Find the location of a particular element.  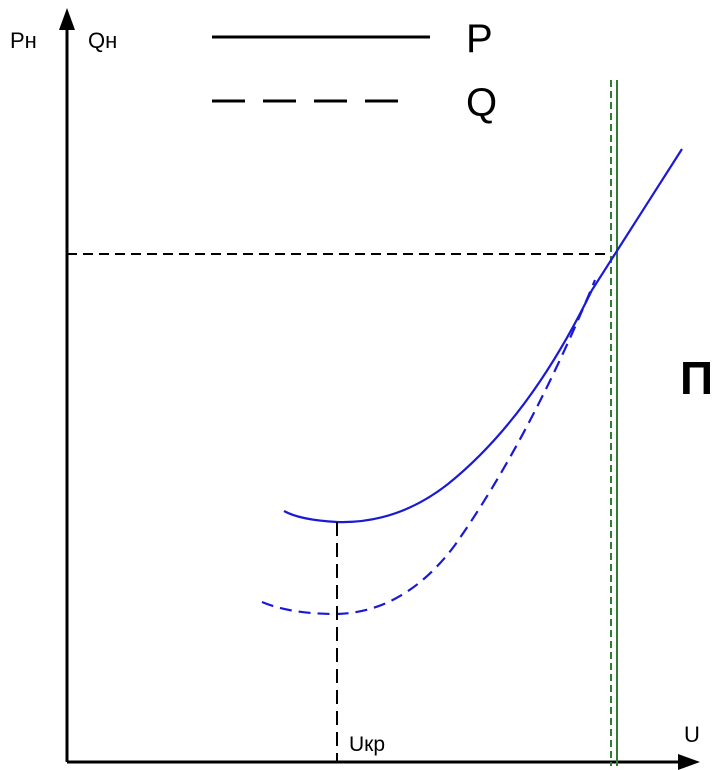

x-axis-label: U is located at coordinates (692, 734).